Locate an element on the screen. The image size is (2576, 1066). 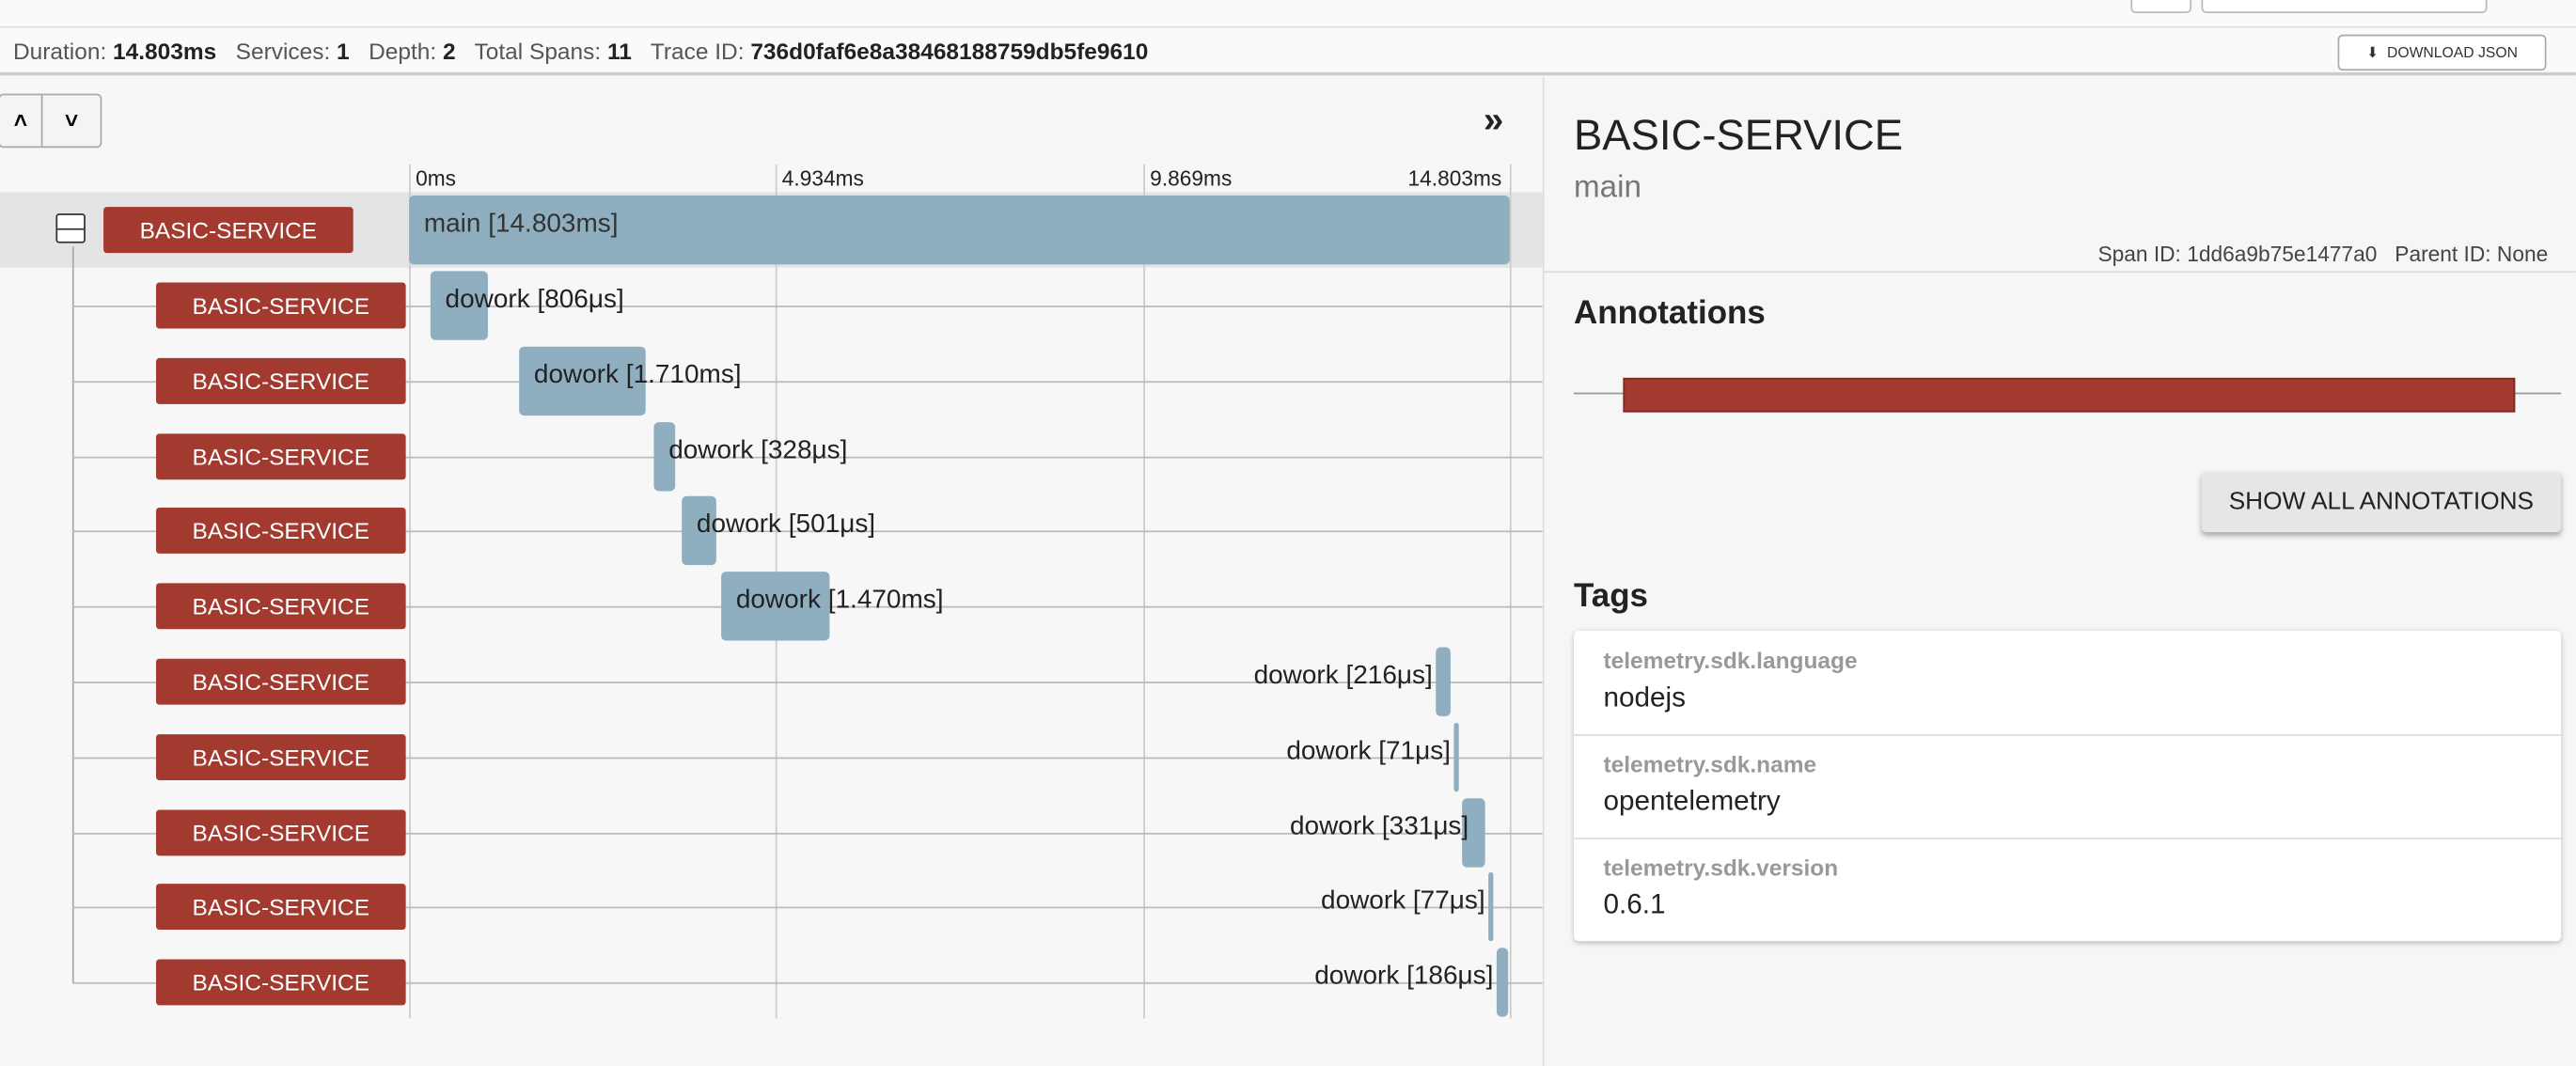
download-button: ⬇ DOWNLOAD JSON is located at coordinates (2442, 52).